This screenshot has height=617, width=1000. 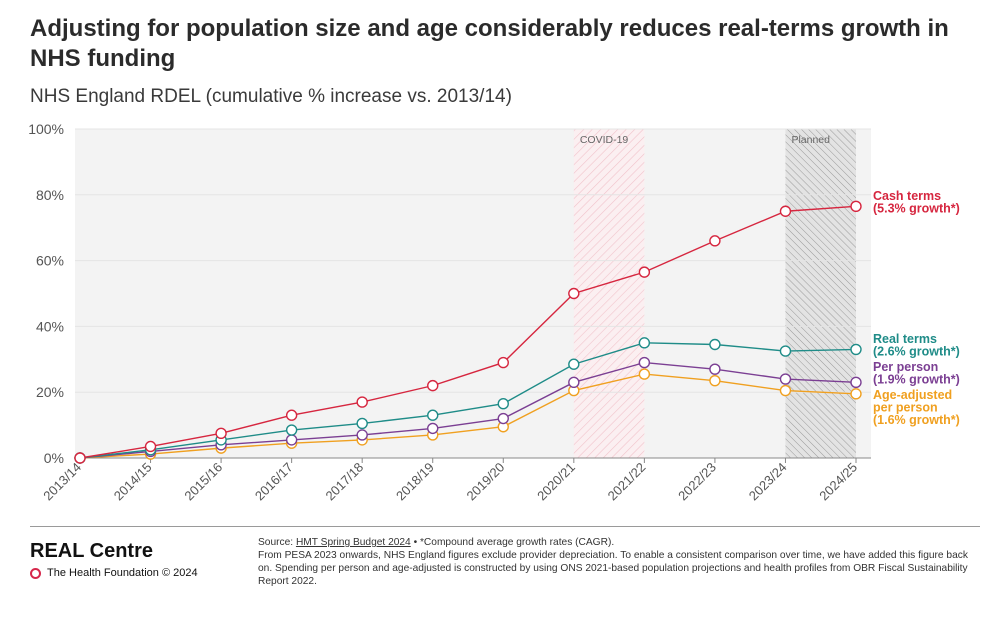 I want to click on series-label-cash-terms: Cash terms, so click(x=907, y=196).